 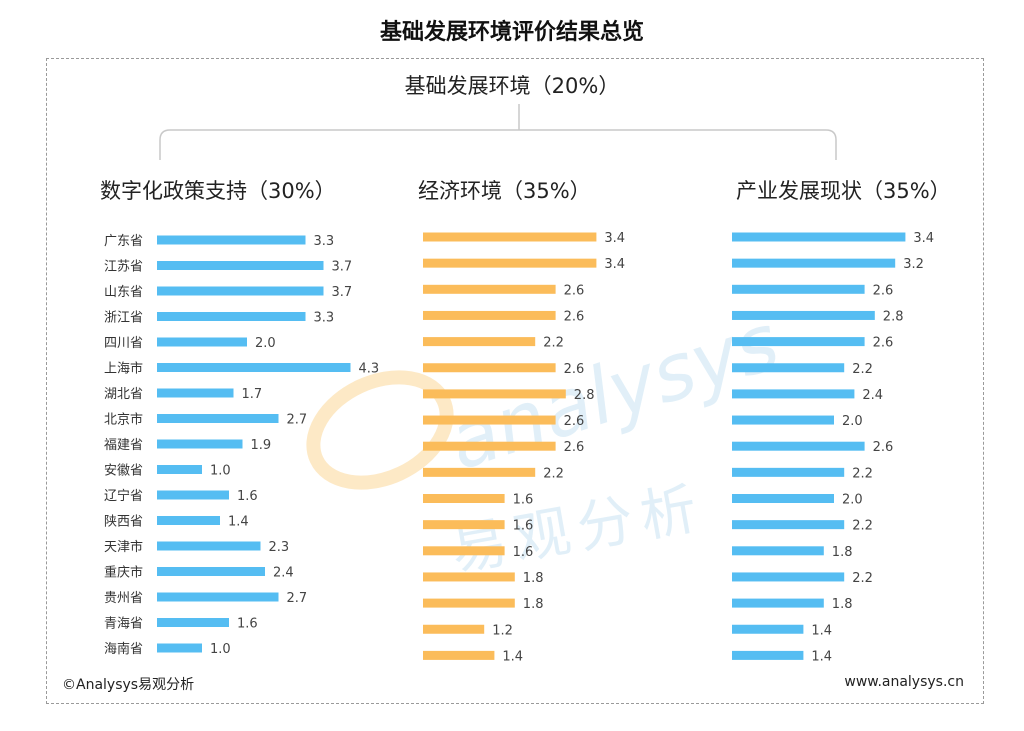 What do you see at coordinates (279, 547) in the screenshot?
I see `data-label: 2.3` at bounding box center [279, 547].